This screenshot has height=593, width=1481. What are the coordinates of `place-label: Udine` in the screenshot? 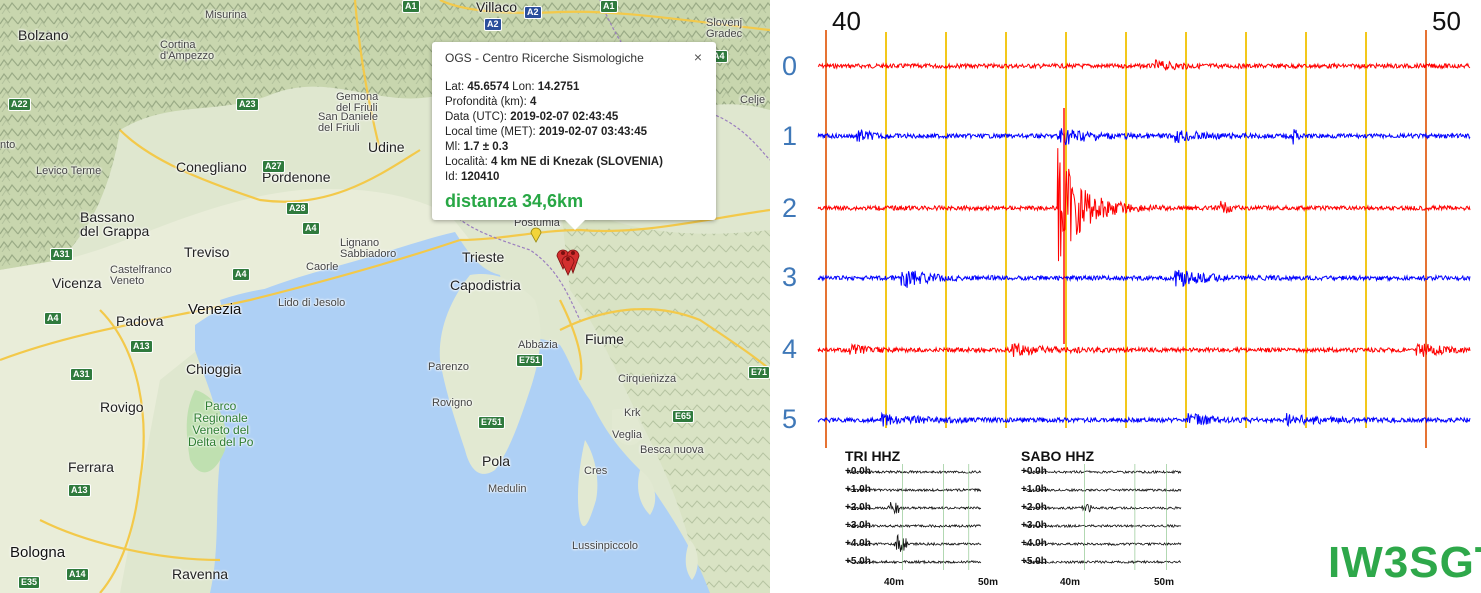 It's located at (386, 147).